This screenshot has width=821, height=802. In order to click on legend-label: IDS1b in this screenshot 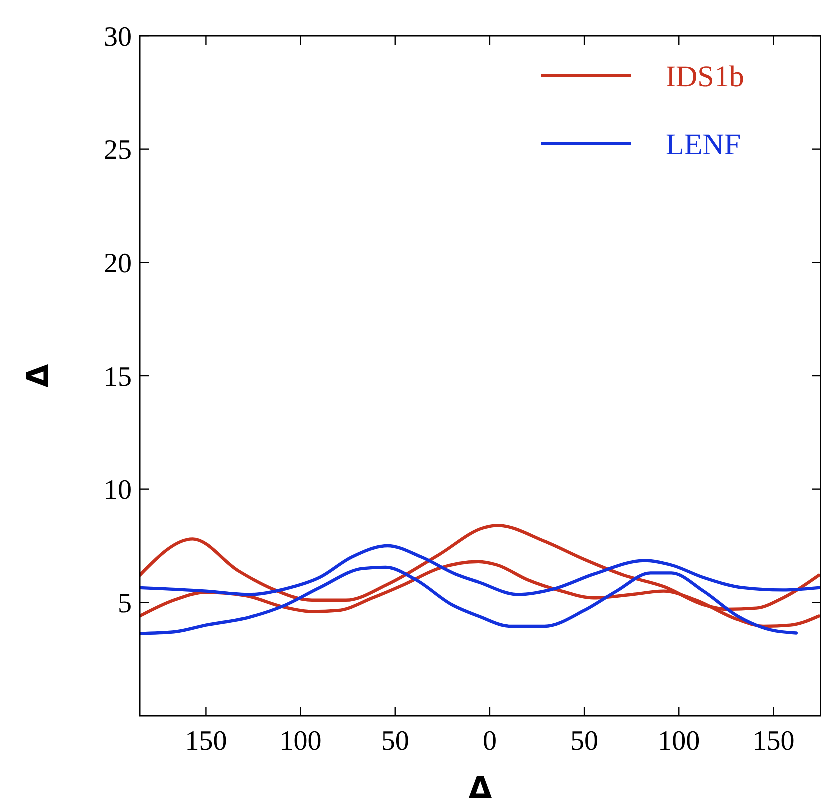, I will do `click(705, 77)`.